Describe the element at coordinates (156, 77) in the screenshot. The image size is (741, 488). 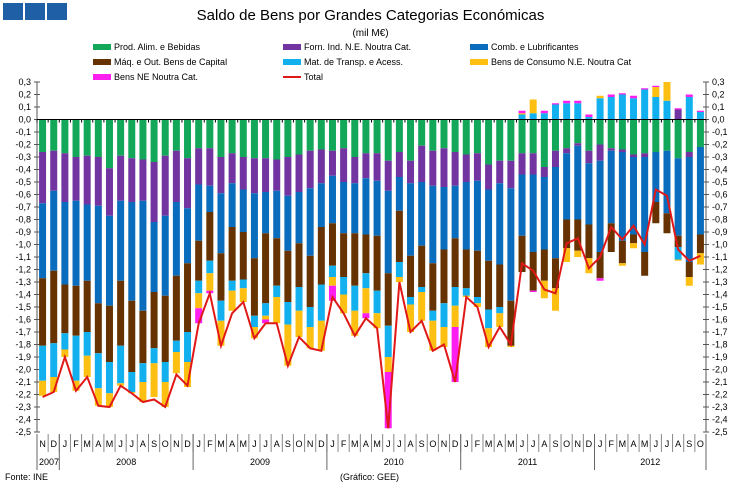
I see `legend-label: Bens NE Noutra Cat.` at that location.